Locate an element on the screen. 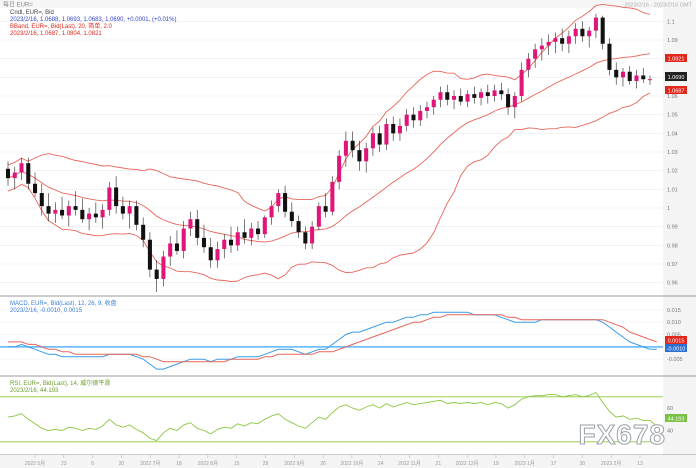  price-tick-label: 1 is located at coordinates (668, 209).